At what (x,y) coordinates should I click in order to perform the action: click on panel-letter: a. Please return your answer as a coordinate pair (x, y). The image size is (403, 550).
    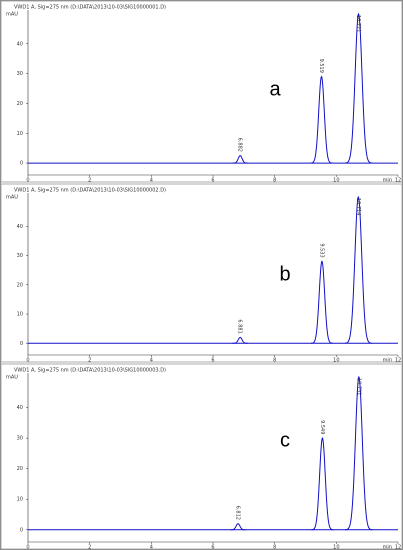
    Looking at the image, I should click on (275, 89).